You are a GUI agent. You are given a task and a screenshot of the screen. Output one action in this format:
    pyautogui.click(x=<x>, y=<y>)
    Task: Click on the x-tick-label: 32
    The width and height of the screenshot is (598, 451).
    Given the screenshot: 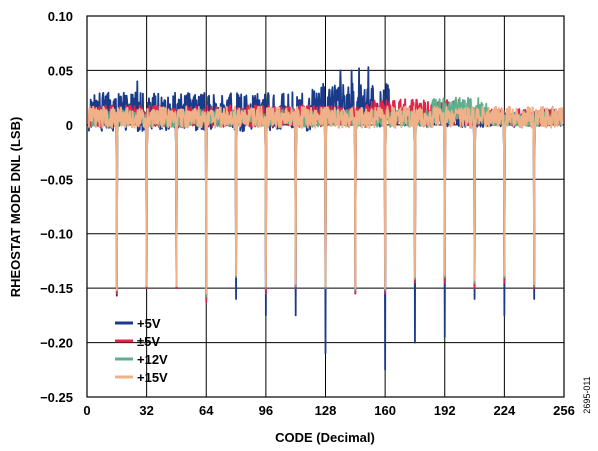 What is the action you would take?
    pyautogui.click(x=146, y=410)
    